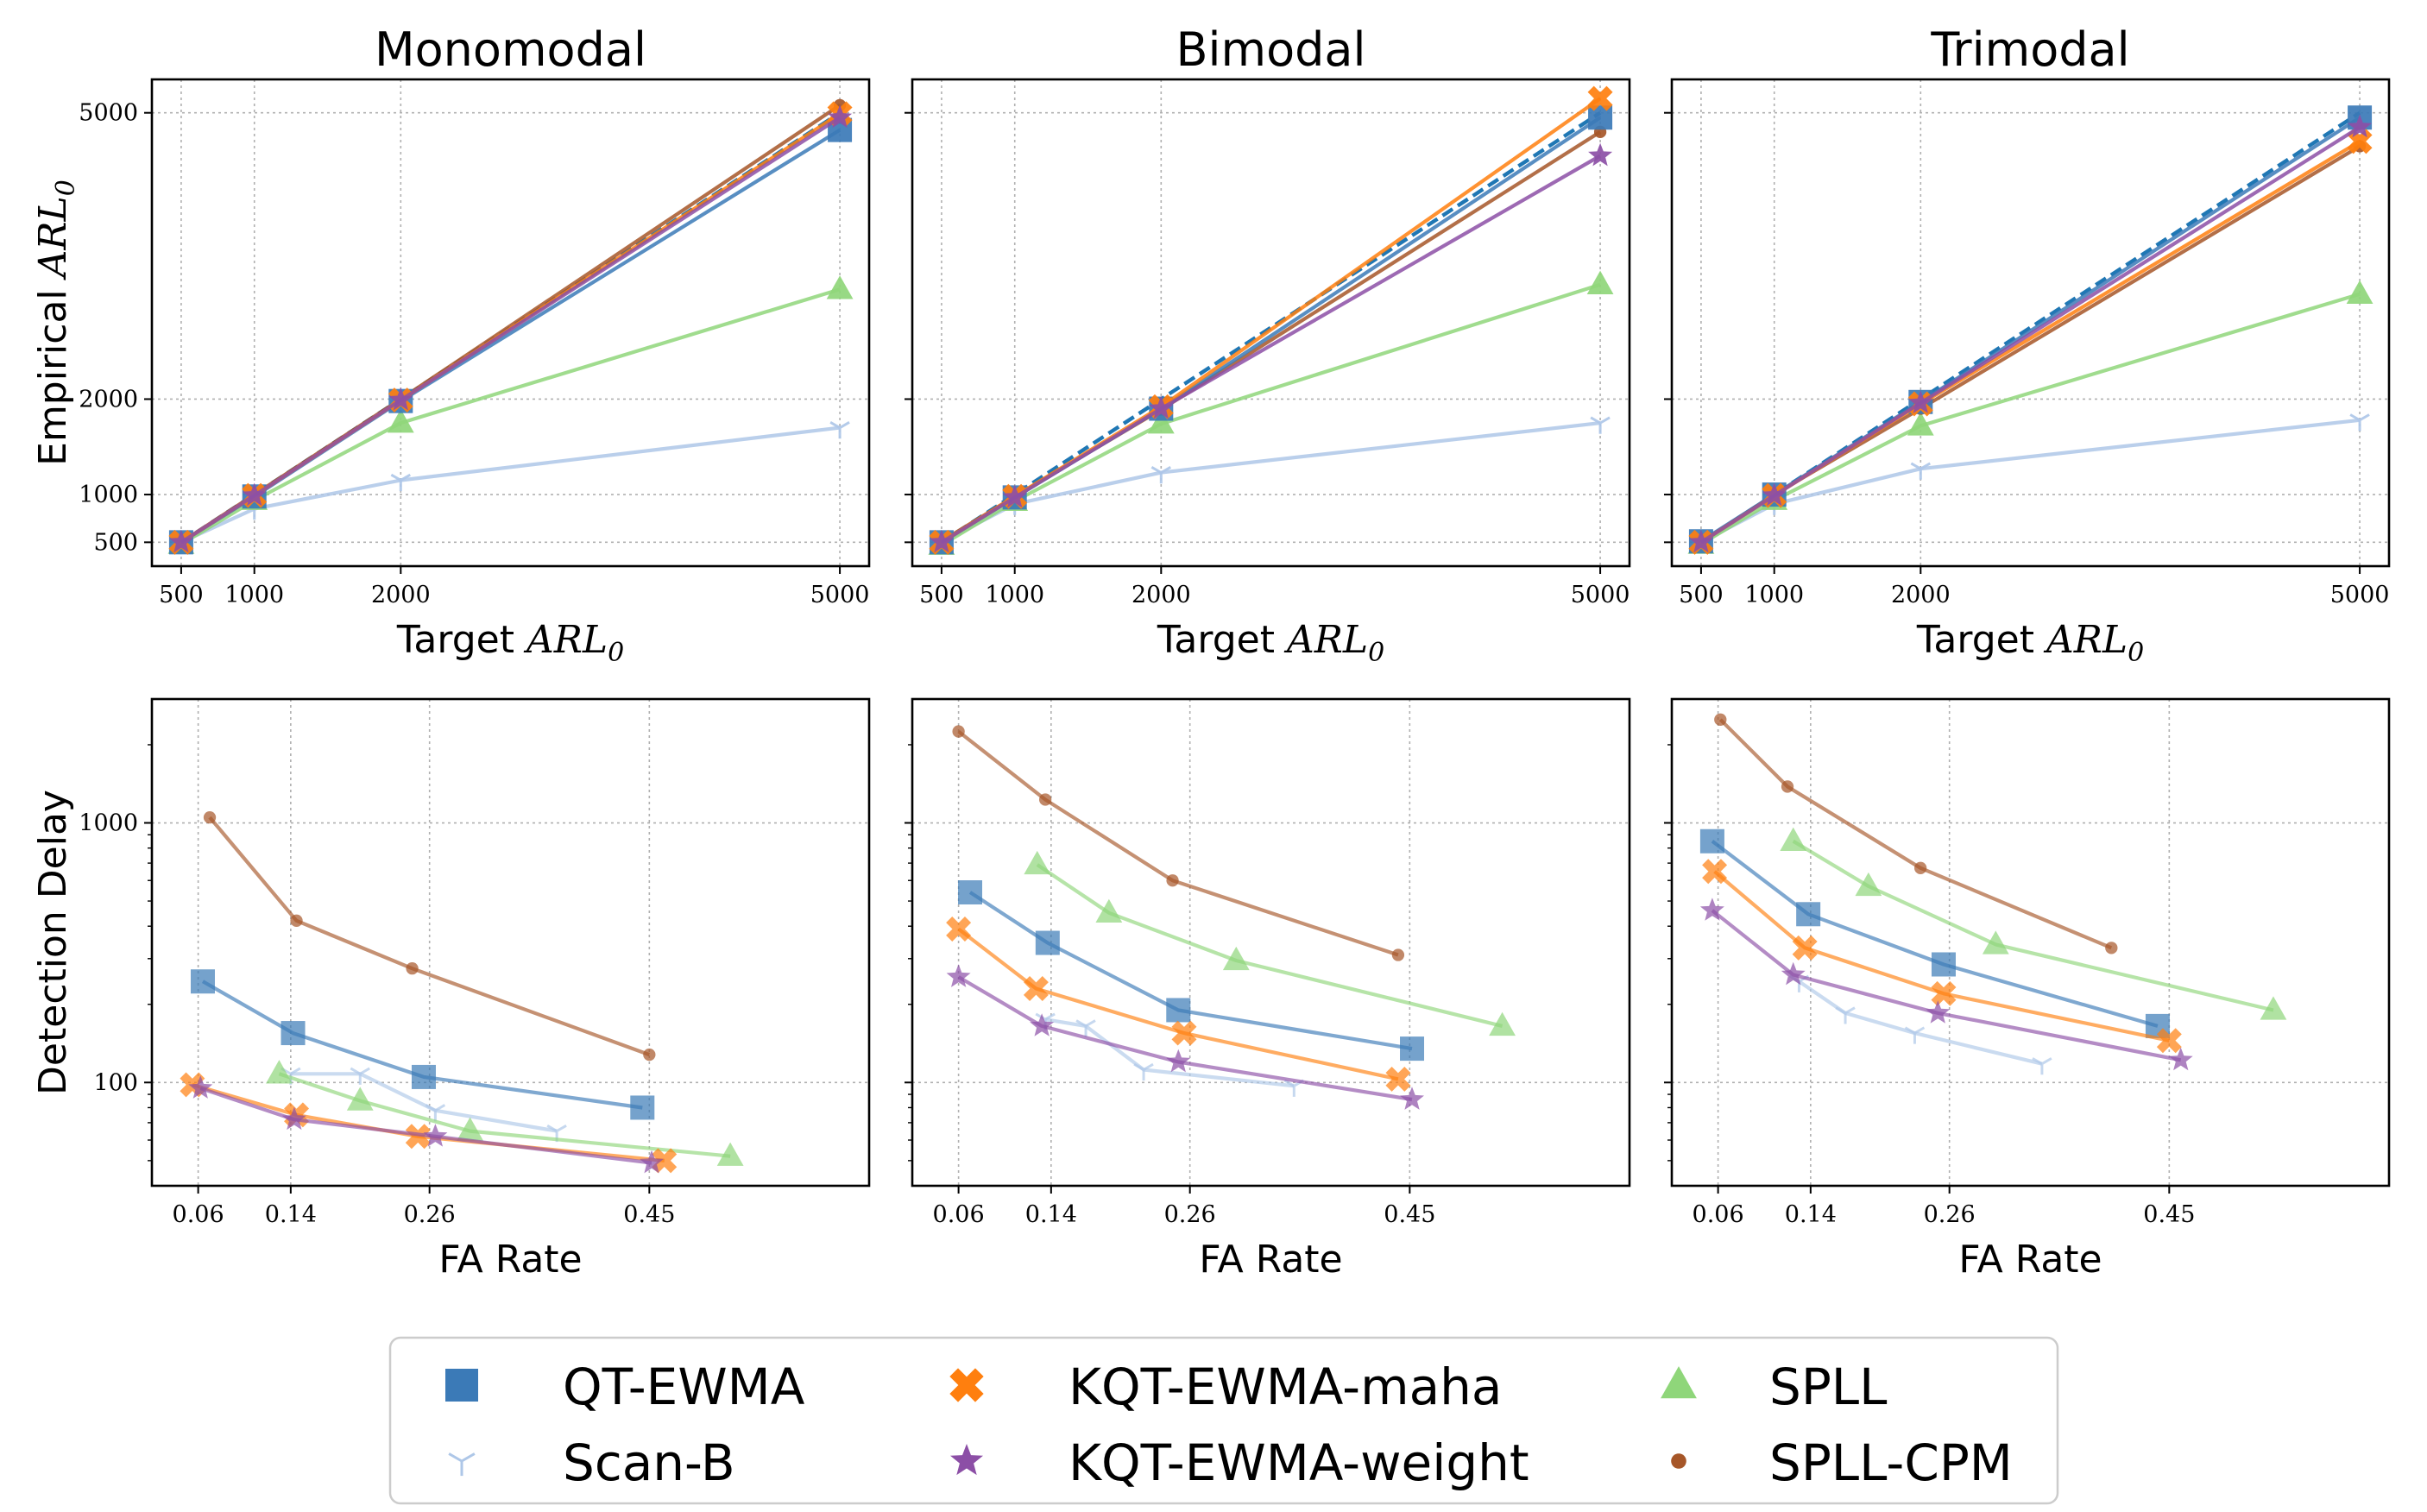 The height and width of the screenshot is (1512, 2427). What do you see at coordinates (1702, 595) in the screenshot?
I see `x-tick-label: 500` at bounding box center [1702, 595].